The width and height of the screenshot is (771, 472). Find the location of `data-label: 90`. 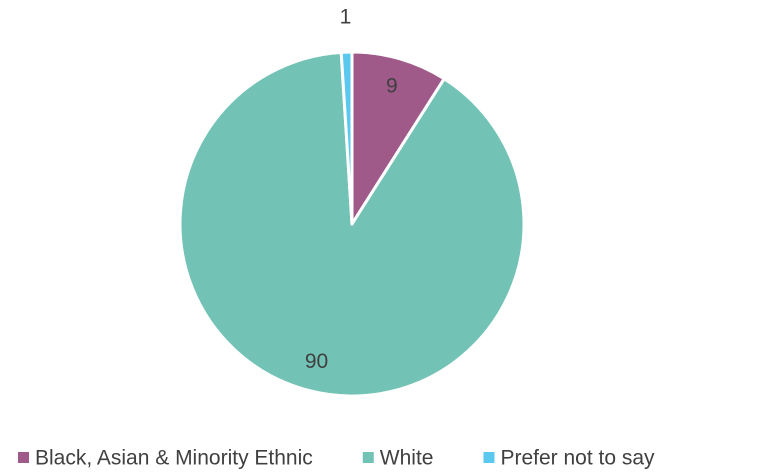

data-label: 90 is located at coordinates (316, 361).